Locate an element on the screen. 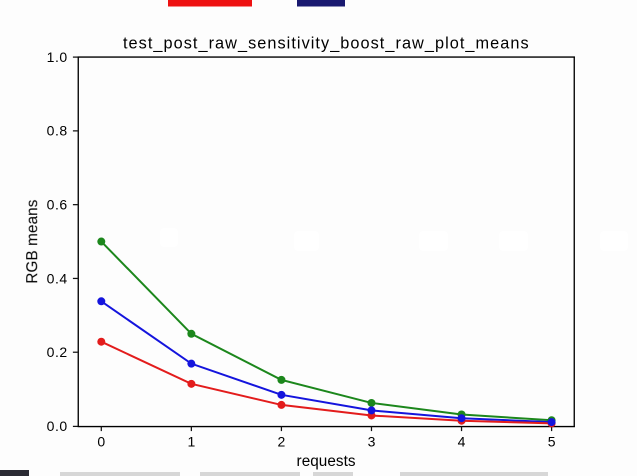  svg-text: 5 is located at coordinates (552, 442).